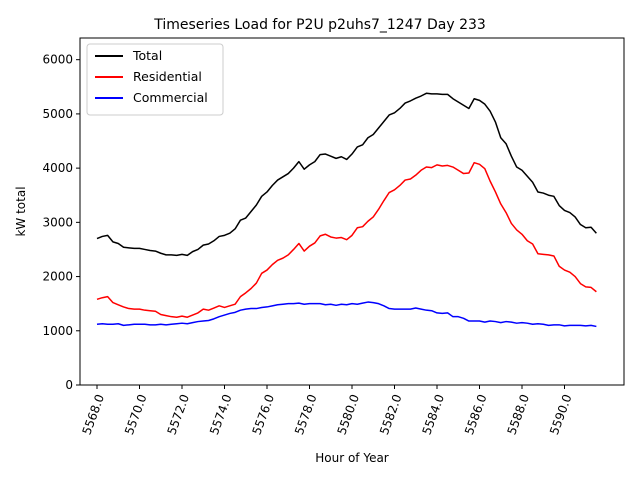 The width and height of the screenshot is (640, 480). Describe the element at coordinates (170, 97) in the screenshot. I see `legend-label-commercial: Commercial` at that location.